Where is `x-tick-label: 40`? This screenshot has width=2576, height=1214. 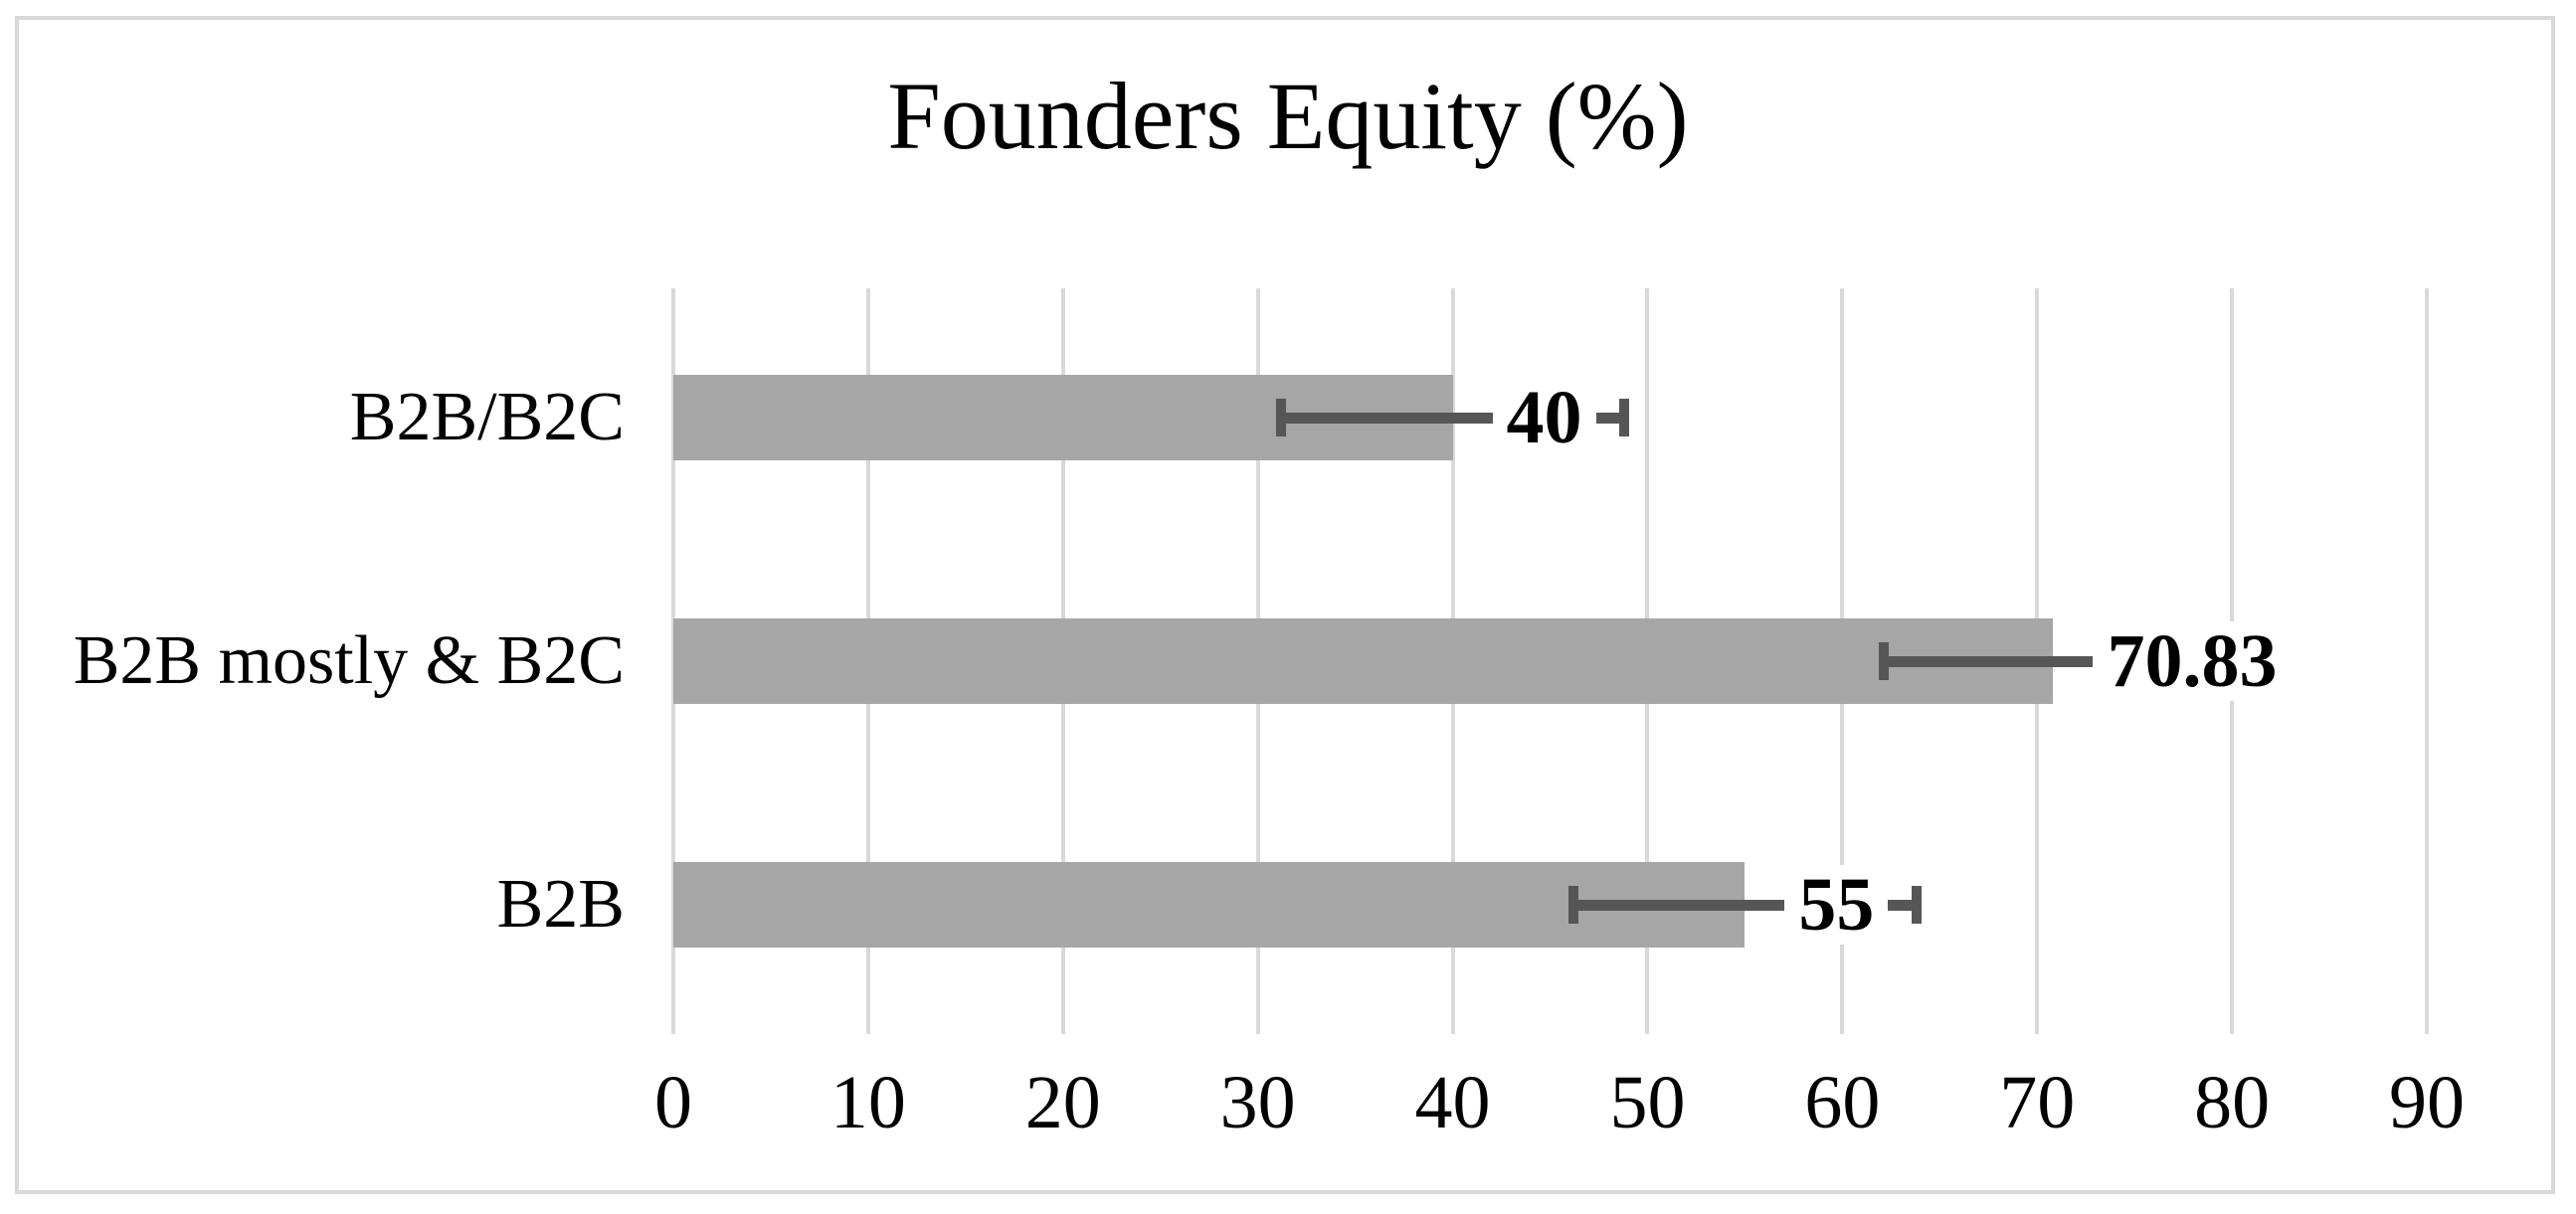
x-tick-label: 40 is located at coordinates (1452, 1102).